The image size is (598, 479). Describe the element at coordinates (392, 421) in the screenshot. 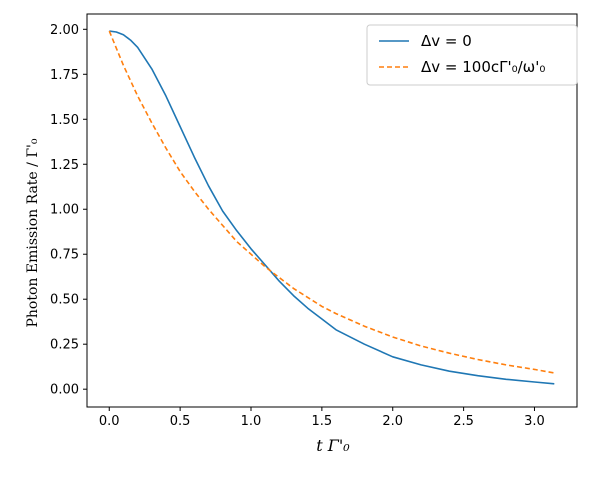

I see `x-tick-label: 2.0` at that location.